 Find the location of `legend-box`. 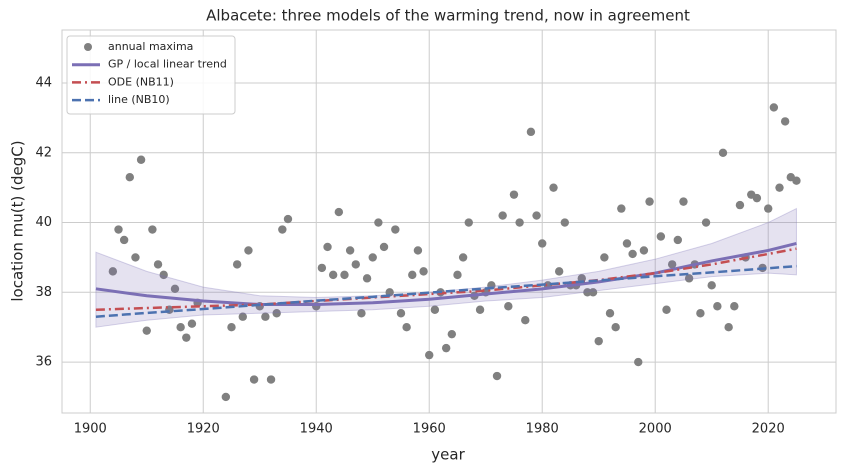

legend-box is located at coordinates (151, 75).